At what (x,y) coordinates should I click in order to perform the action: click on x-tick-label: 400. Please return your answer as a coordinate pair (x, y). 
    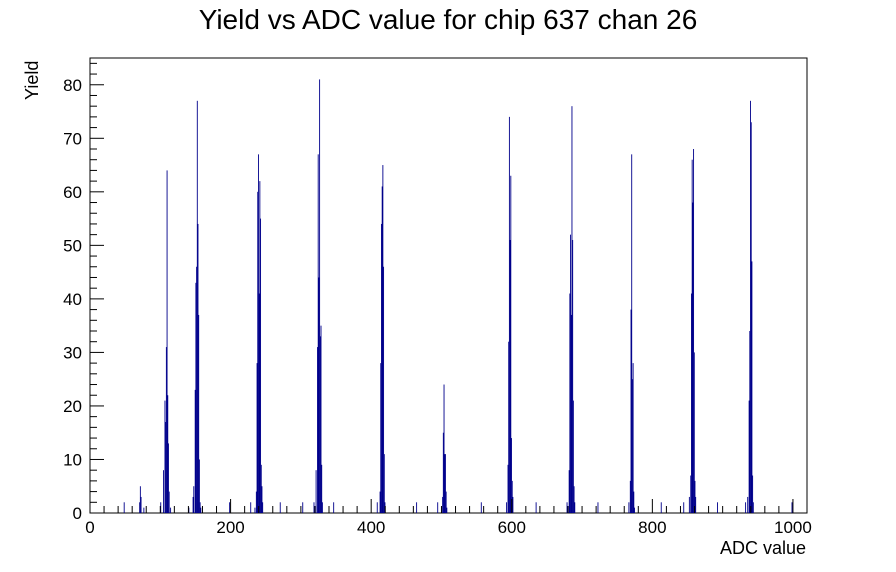
    Looking at the image, I should click on (371, 527).